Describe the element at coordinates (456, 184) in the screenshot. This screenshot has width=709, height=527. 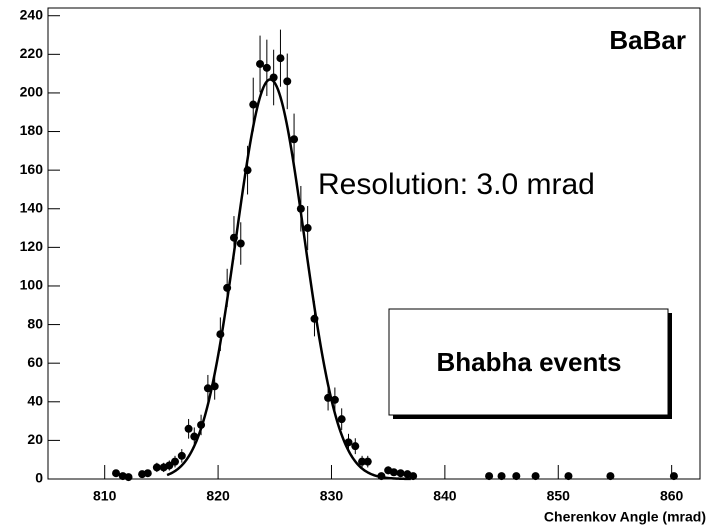
I see `resolution-label: Resolution: 3.0 mrad` at that location.